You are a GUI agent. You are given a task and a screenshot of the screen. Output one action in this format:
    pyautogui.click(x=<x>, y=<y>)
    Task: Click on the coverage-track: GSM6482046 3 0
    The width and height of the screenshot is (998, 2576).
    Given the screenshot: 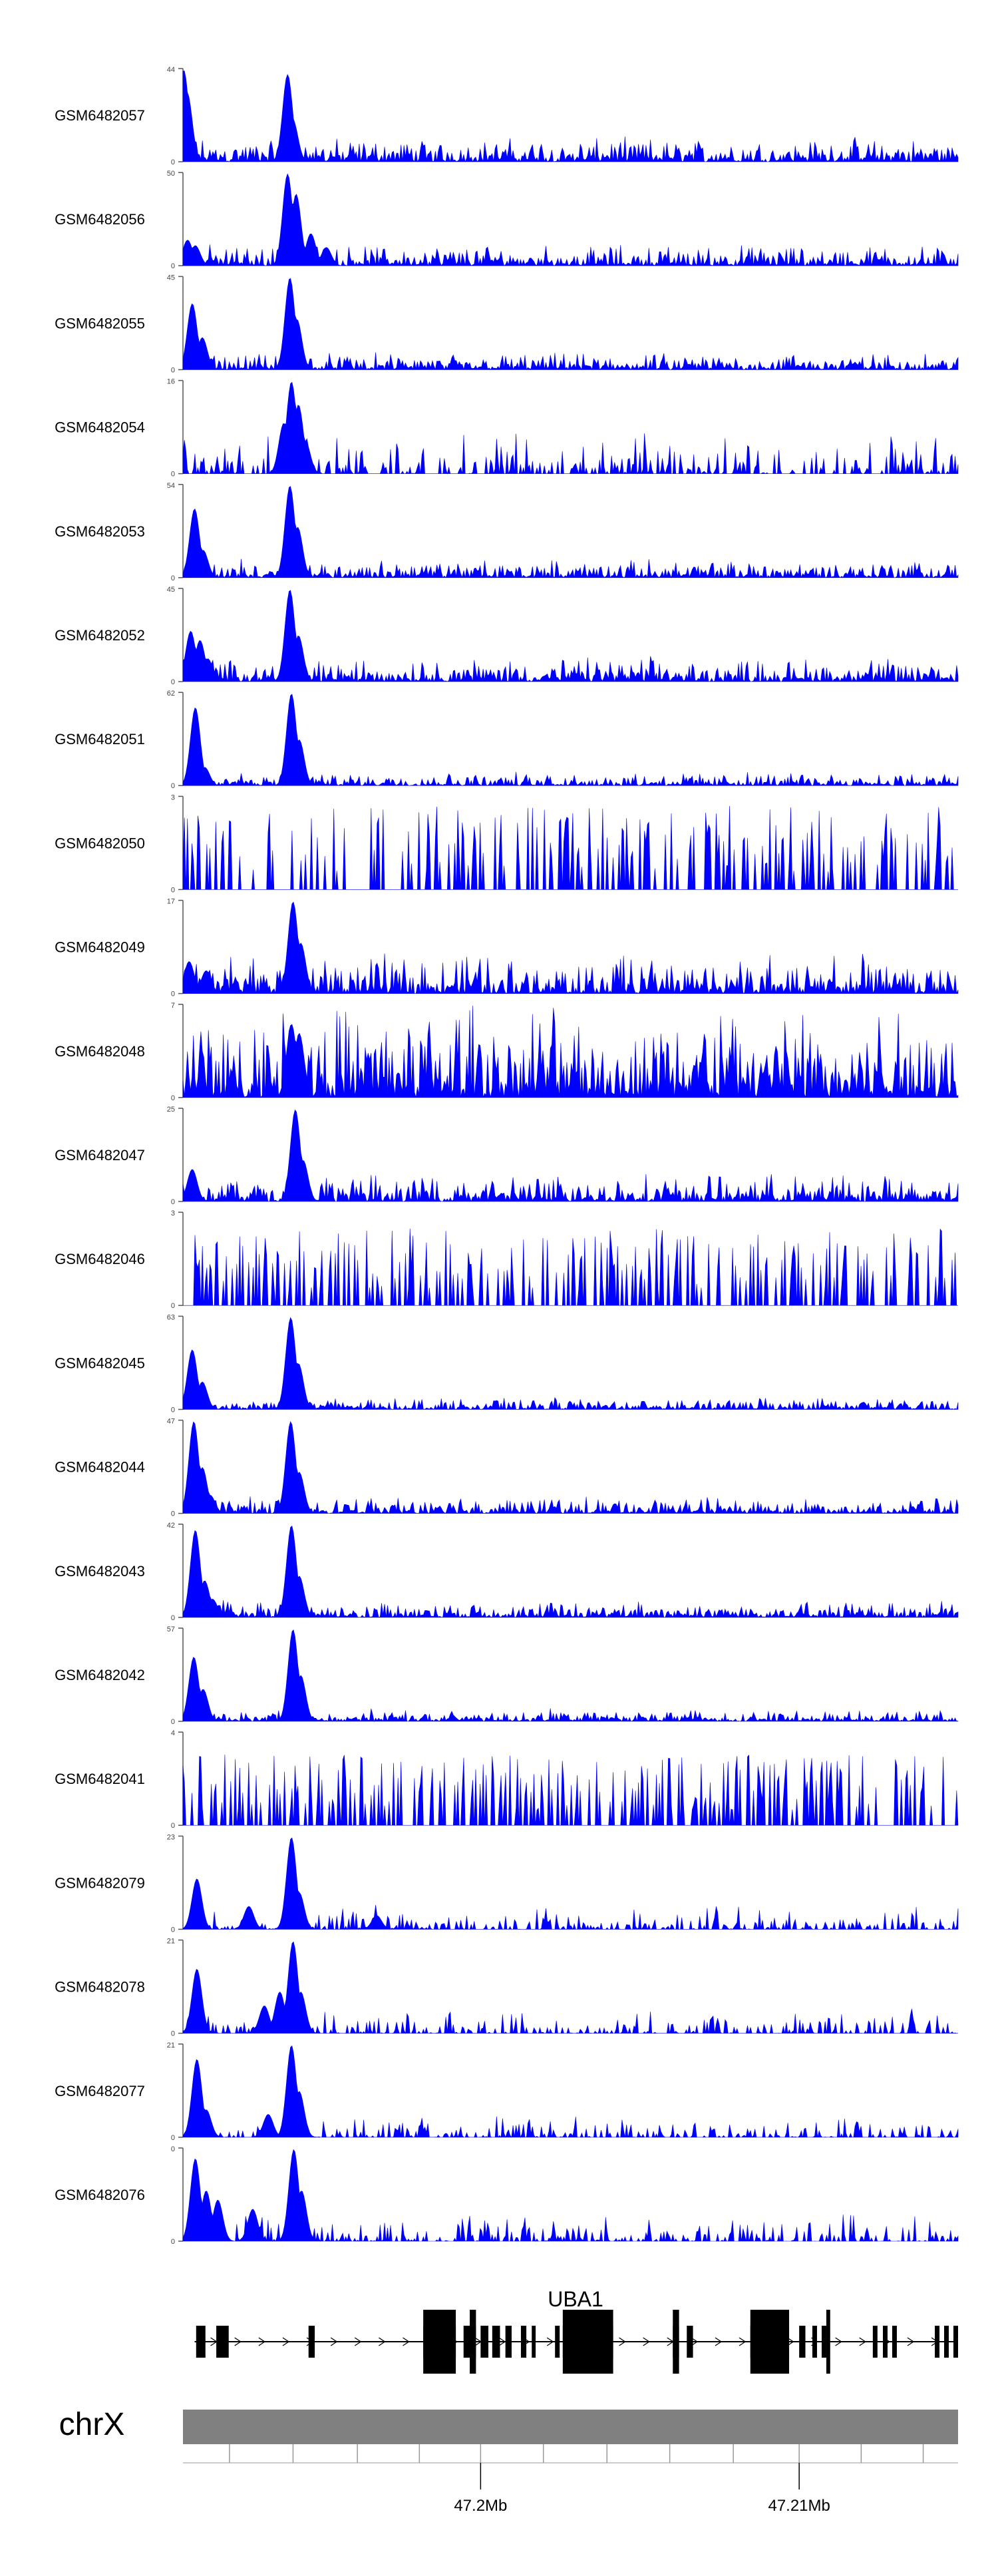 What is the action you would take?
    pyautogui.click(x=506, y=1259)
    